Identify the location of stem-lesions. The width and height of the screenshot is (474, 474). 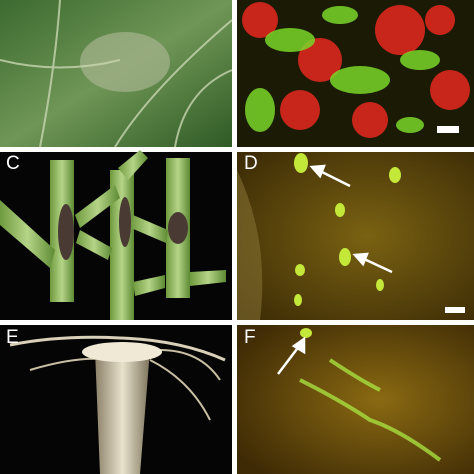
(123, 228).